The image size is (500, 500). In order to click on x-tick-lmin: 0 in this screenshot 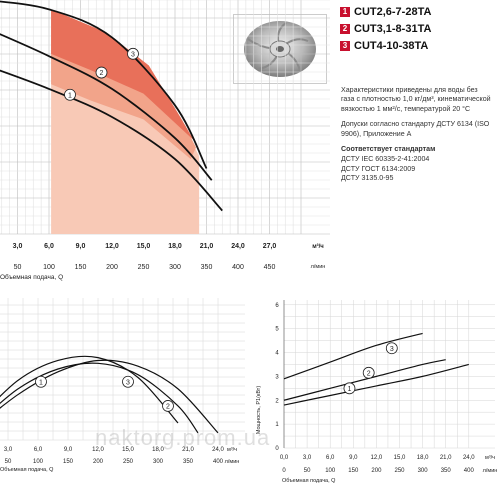, I will do `click(284, 471)`.